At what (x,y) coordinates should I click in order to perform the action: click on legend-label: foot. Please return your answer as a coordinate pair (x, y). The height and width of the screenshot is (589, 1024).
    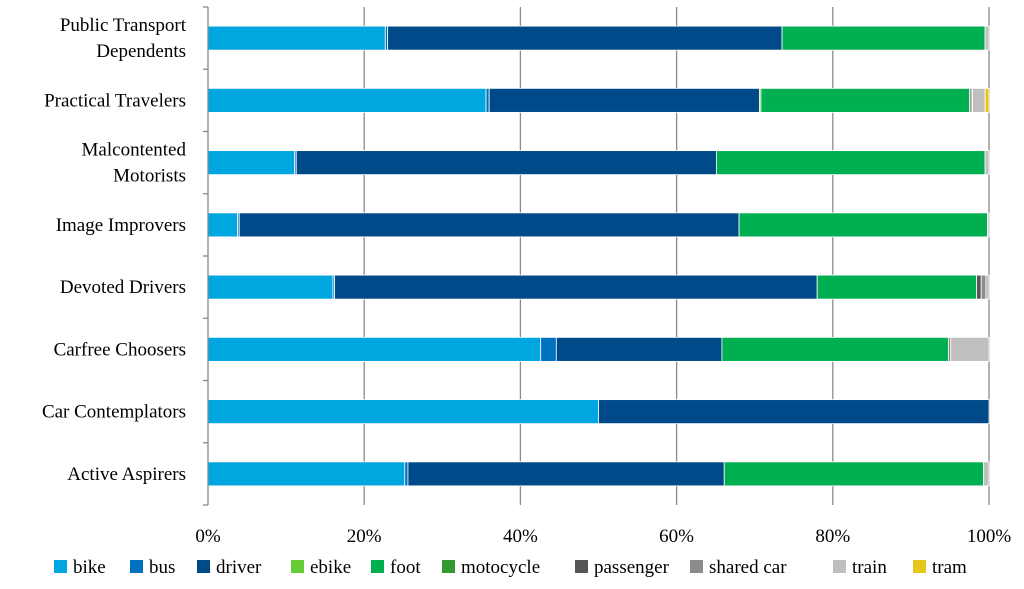
    Looking at the image, I should click on (405, 567).